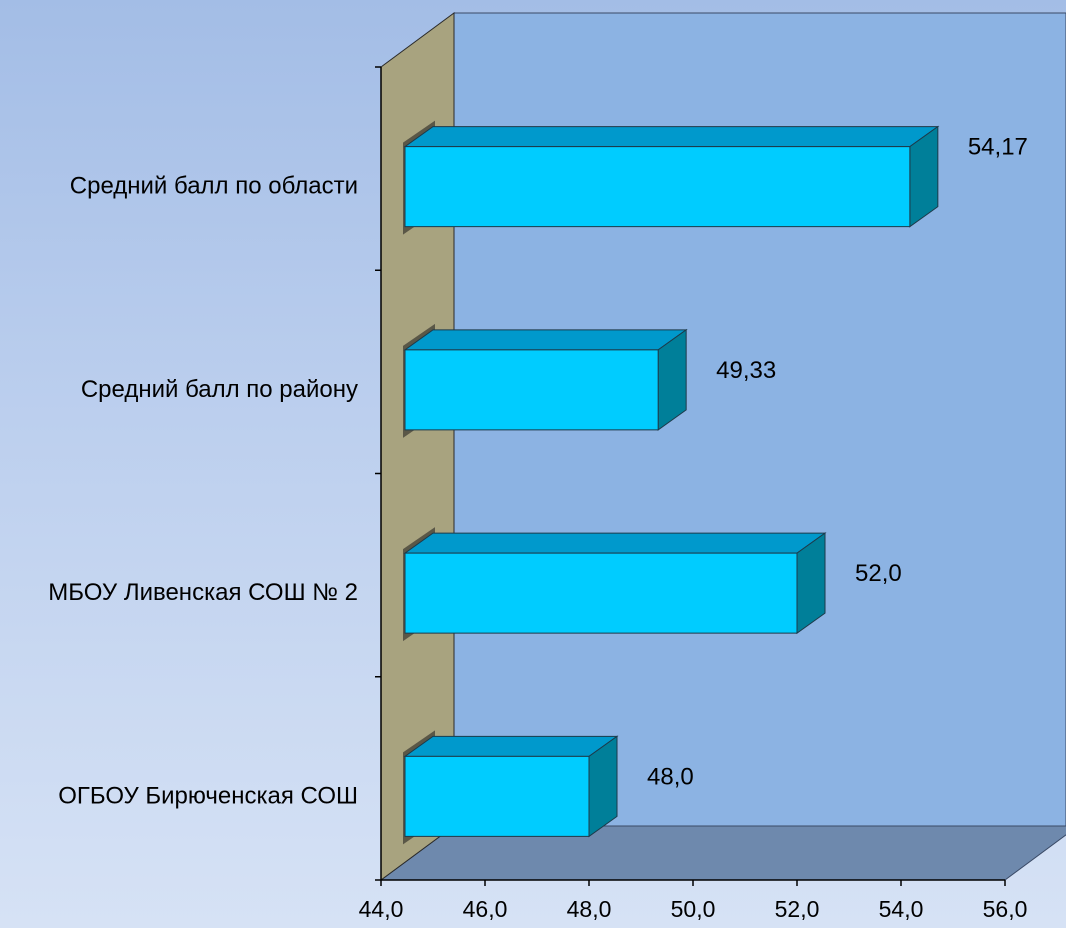 The height and width of the screenshot is (928, 1066). What do you see at coordinates (1005, 909) in the screenshot?
I see `x-tick-label: 56,0` at bounding box center [1005, 909].